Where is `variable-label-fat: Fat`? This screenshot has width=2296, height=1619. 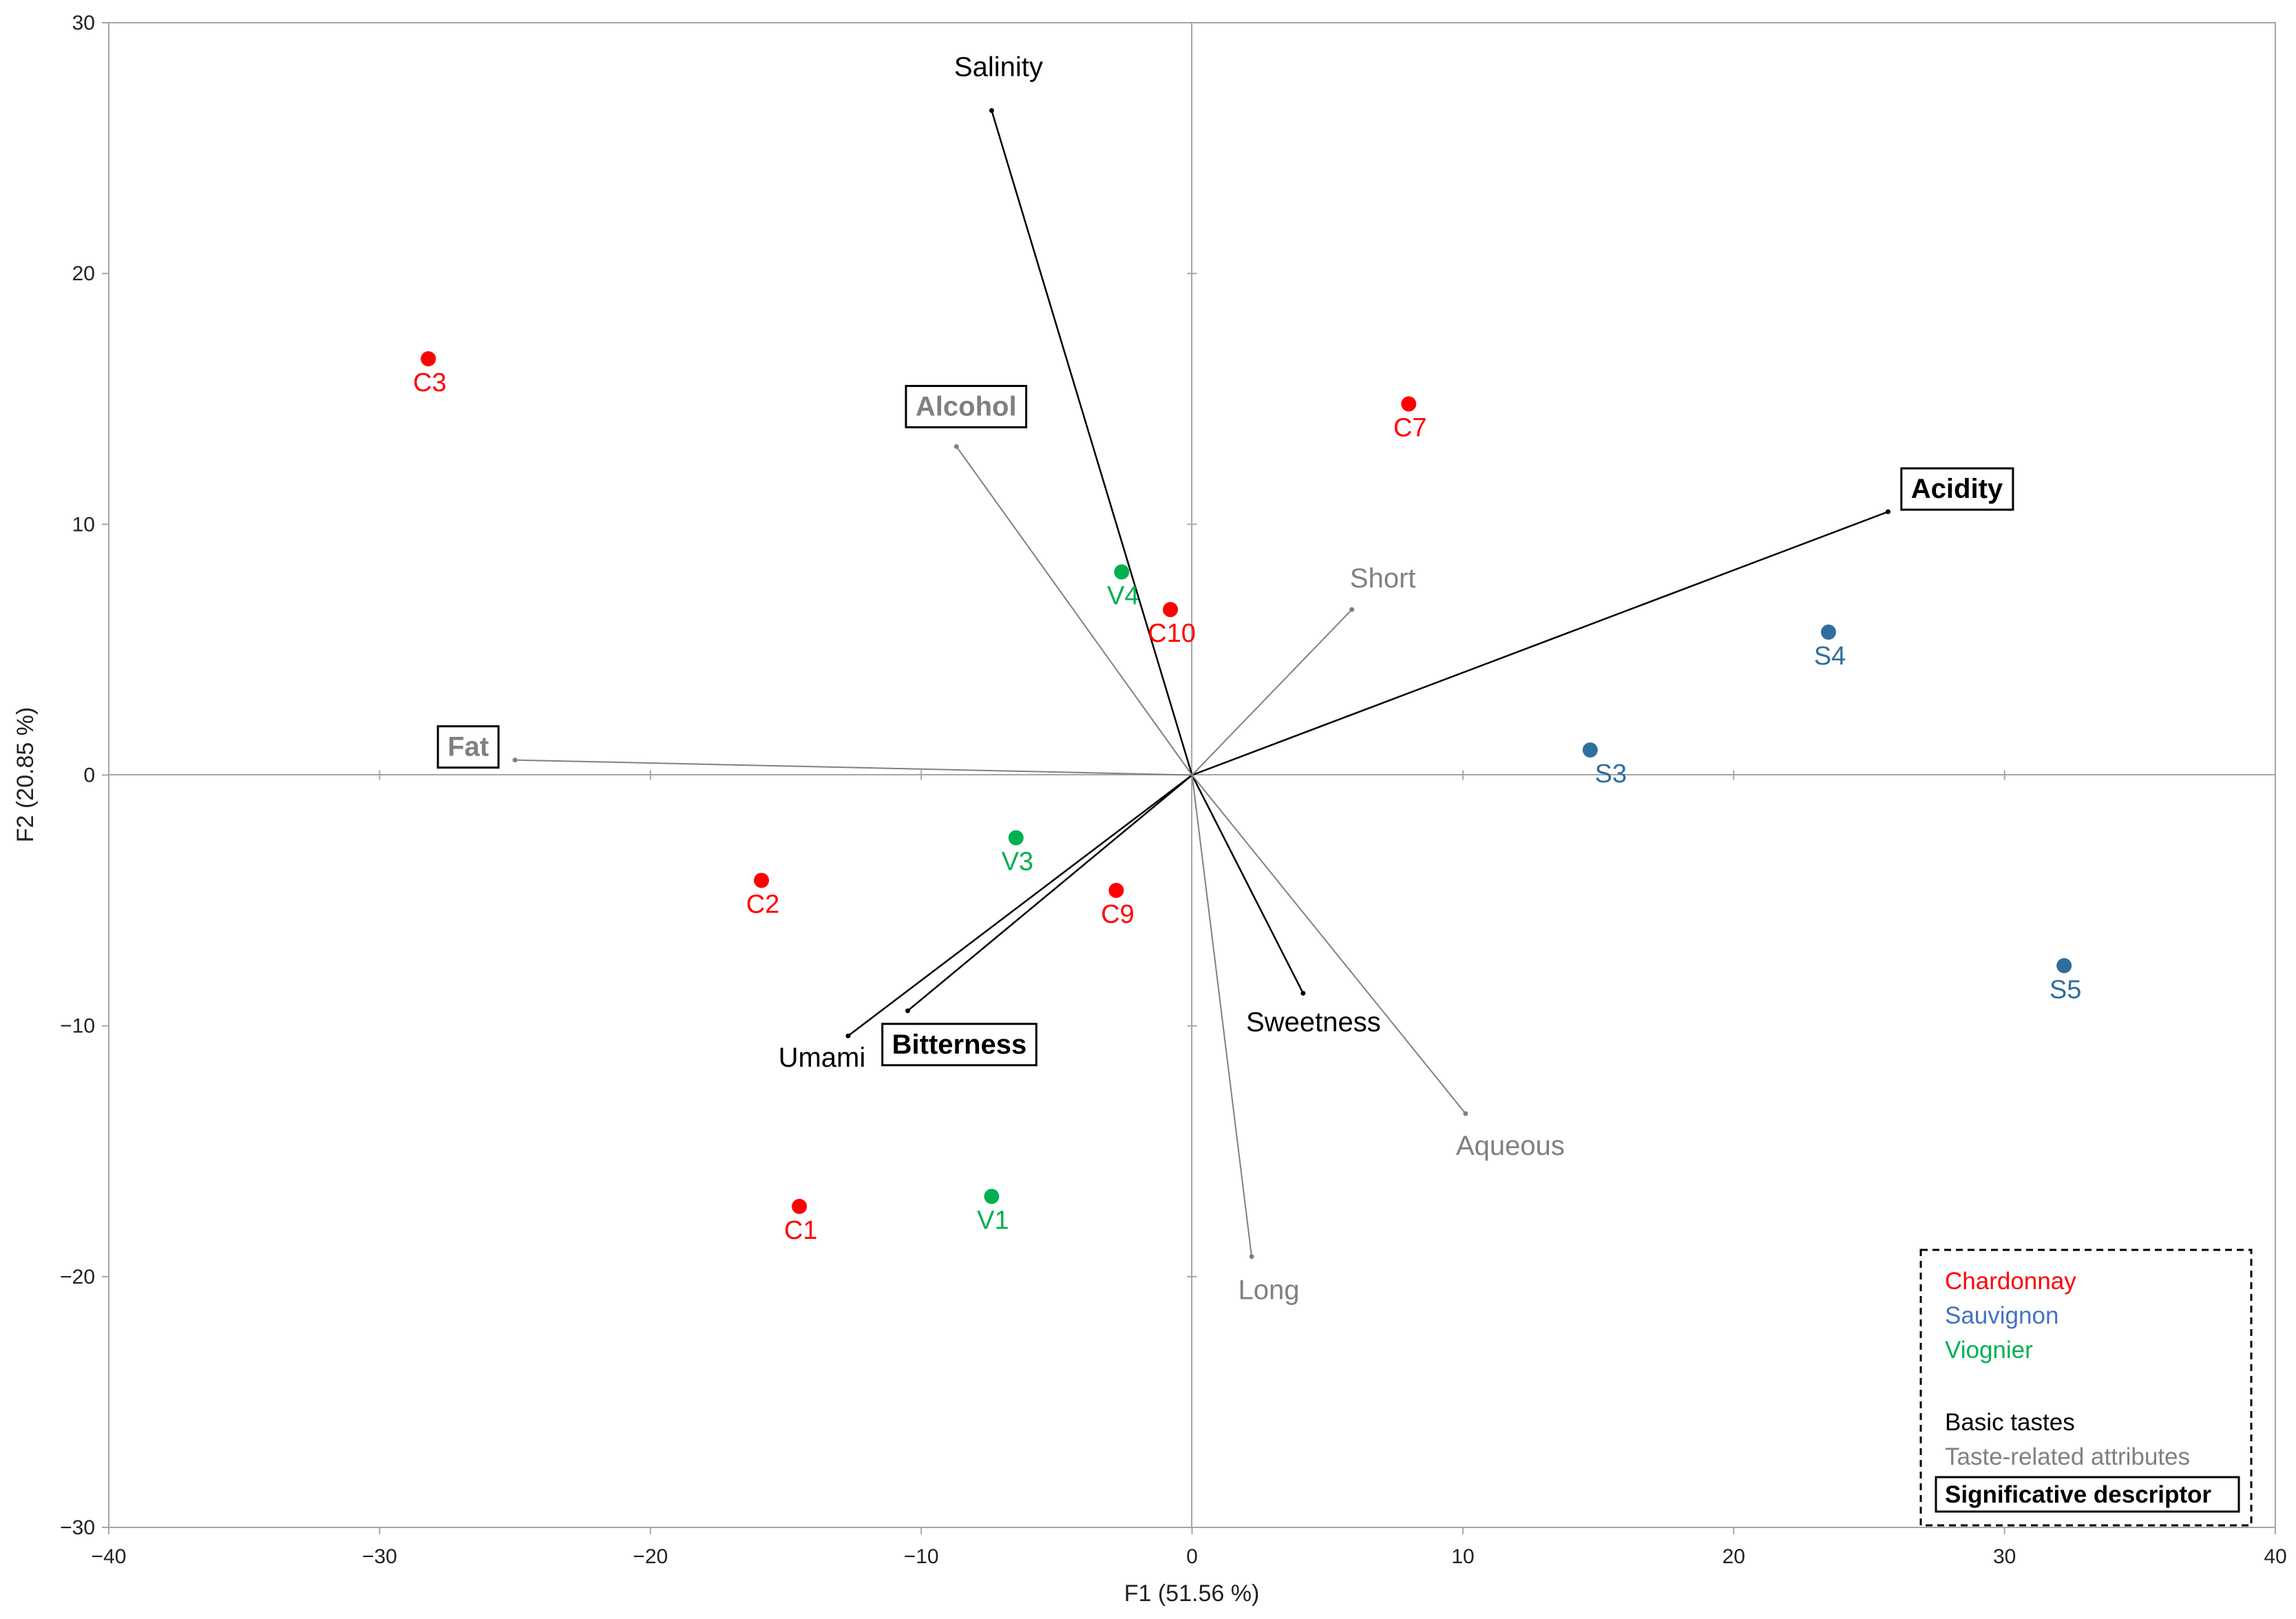 variable-label-fat: Fat is located at coordinates (468, 747).